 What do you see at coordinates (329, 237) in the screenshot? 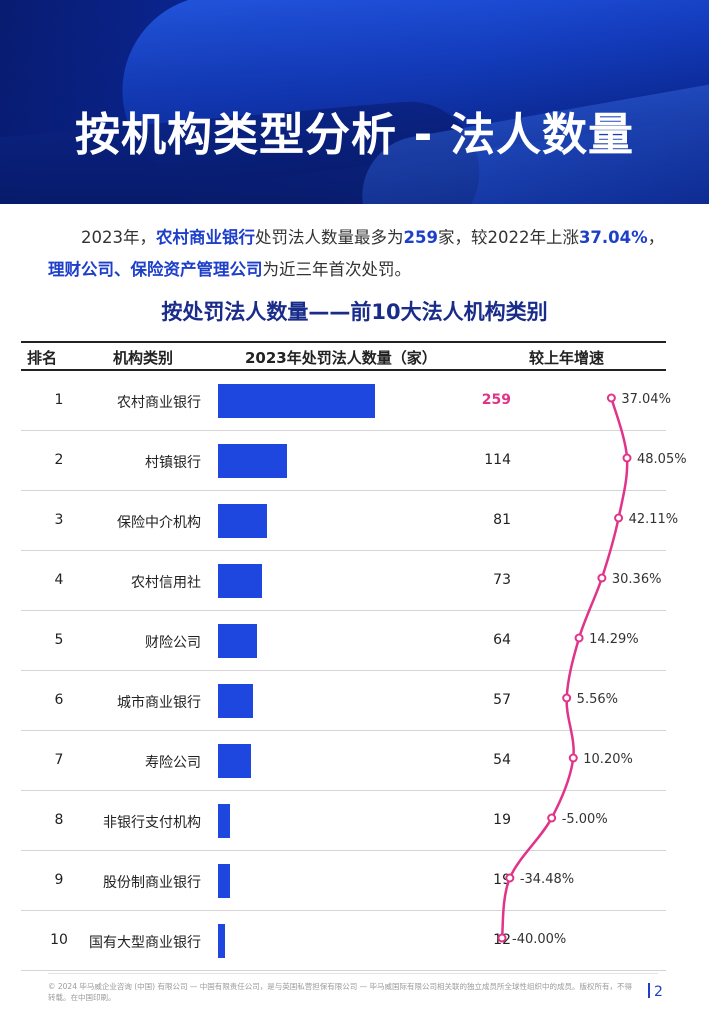
I see `summary-text: 处罚法人数量最多为` at bounding box center [329, 237].